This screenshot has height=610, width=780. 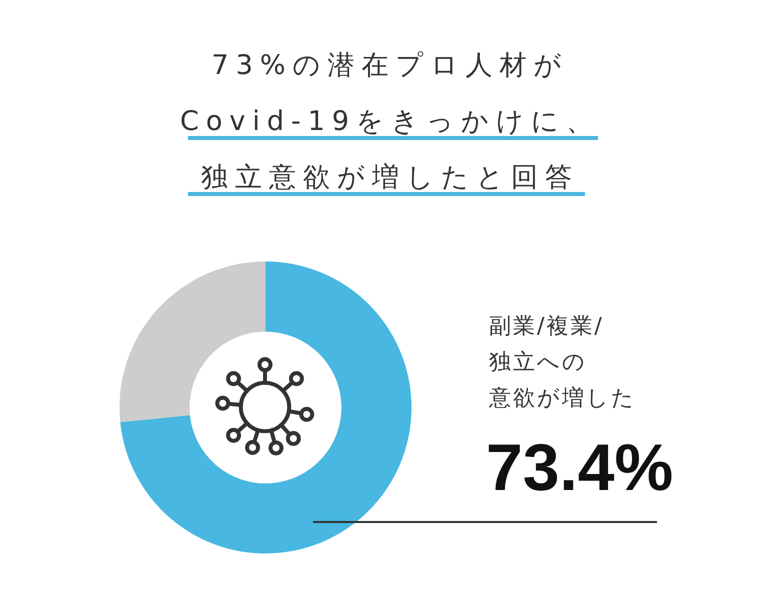 What do you see at coordinates (193, 342) in the screenshot?
I see `donut-slice` at bounding box center [193, 342].